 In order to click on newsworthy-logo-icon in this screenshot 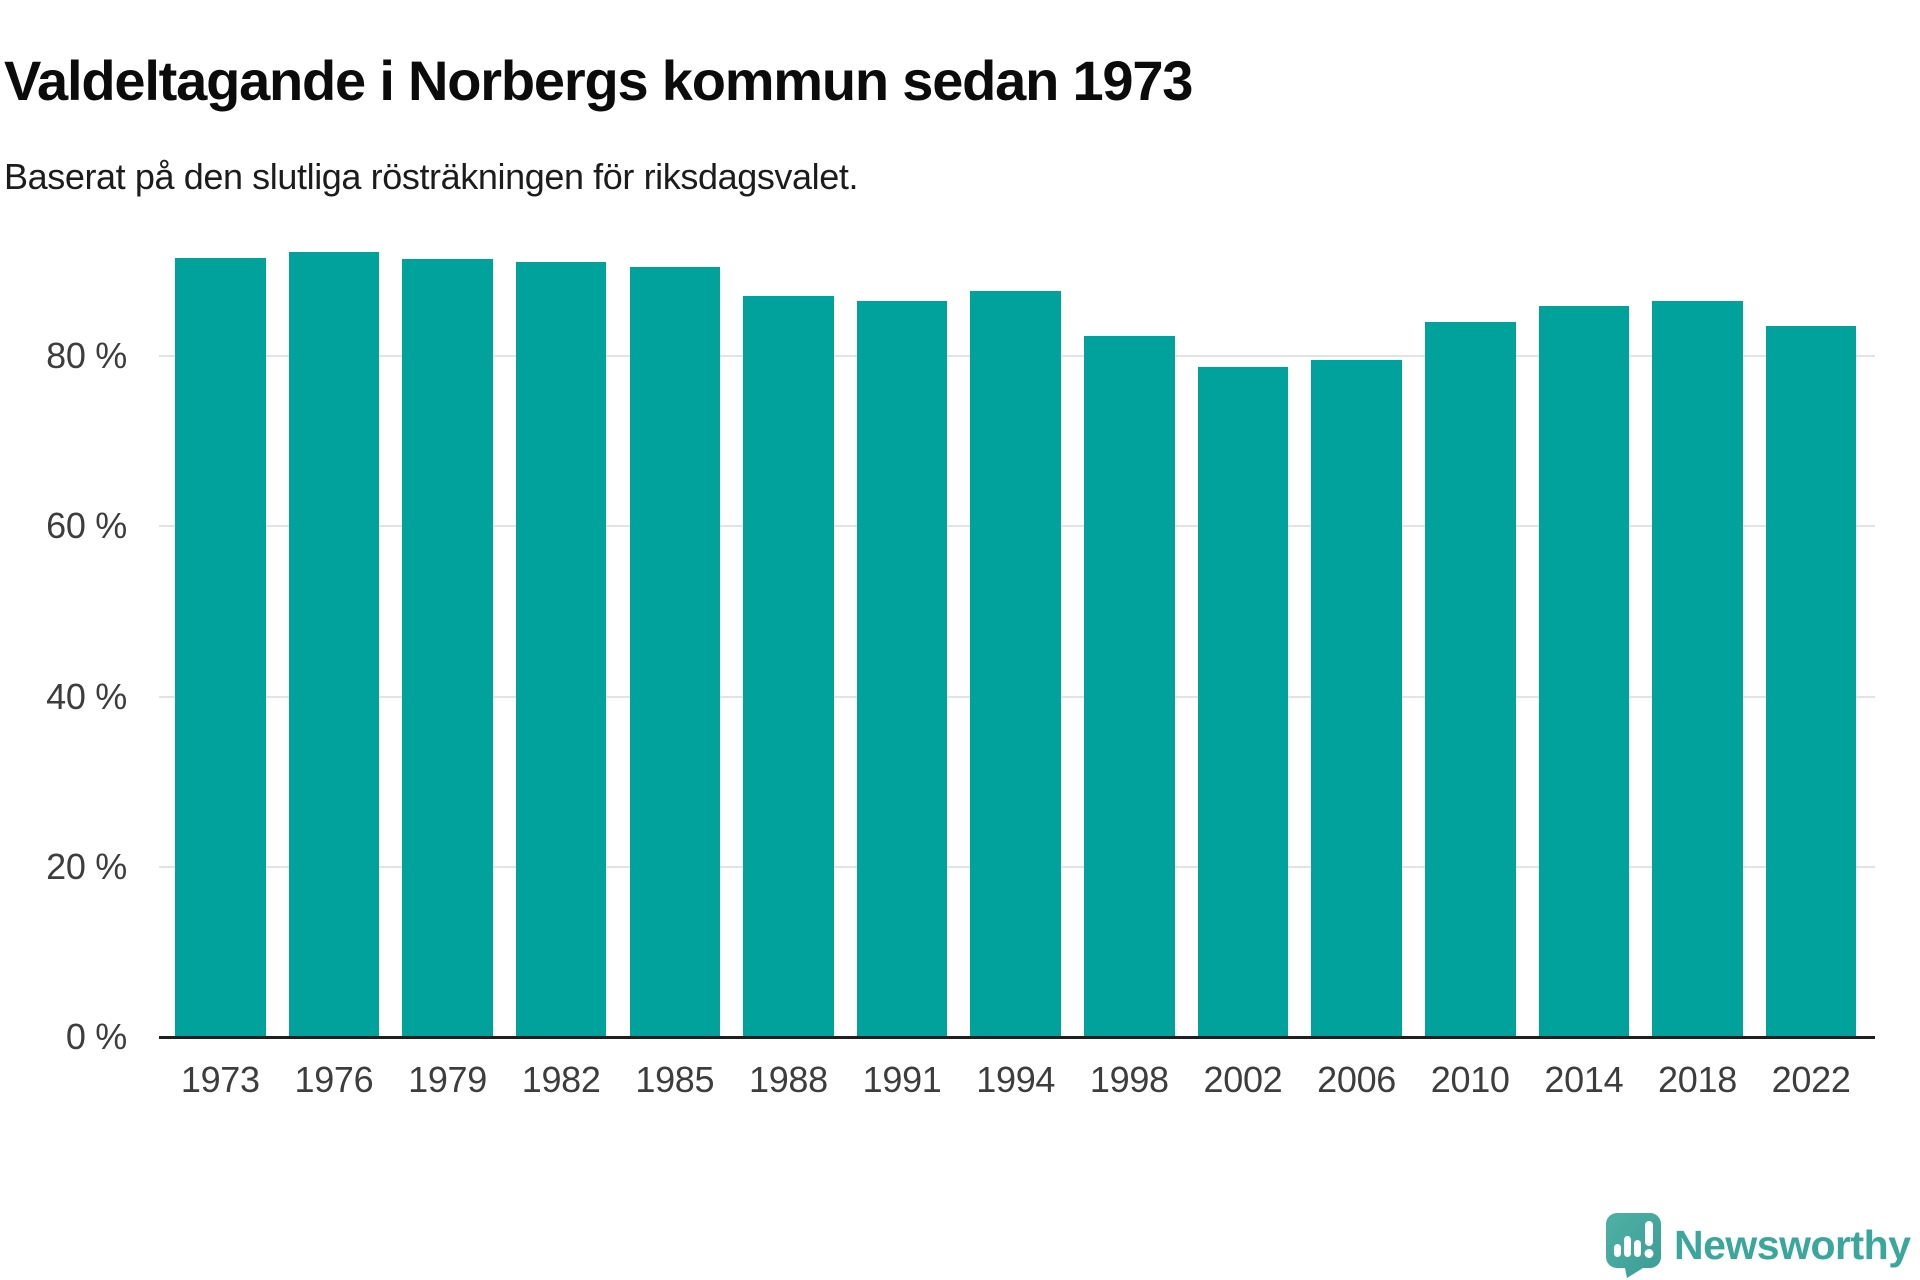, I will do `click(1633, 1245)`.